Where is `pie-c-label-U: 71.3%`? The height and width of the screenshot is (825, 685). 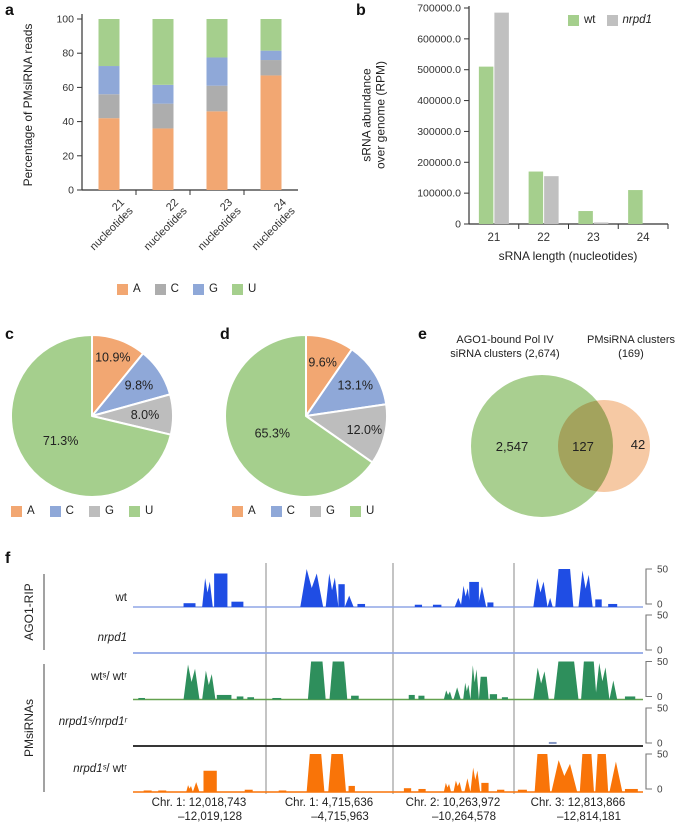
pie-c-label-U: 71.3% is located at coordinates (60, 441).